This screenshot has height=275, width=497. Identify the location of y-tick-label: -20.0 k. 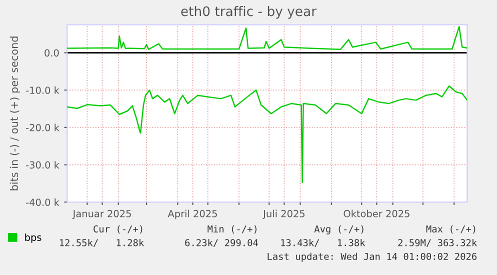
(43, 128).